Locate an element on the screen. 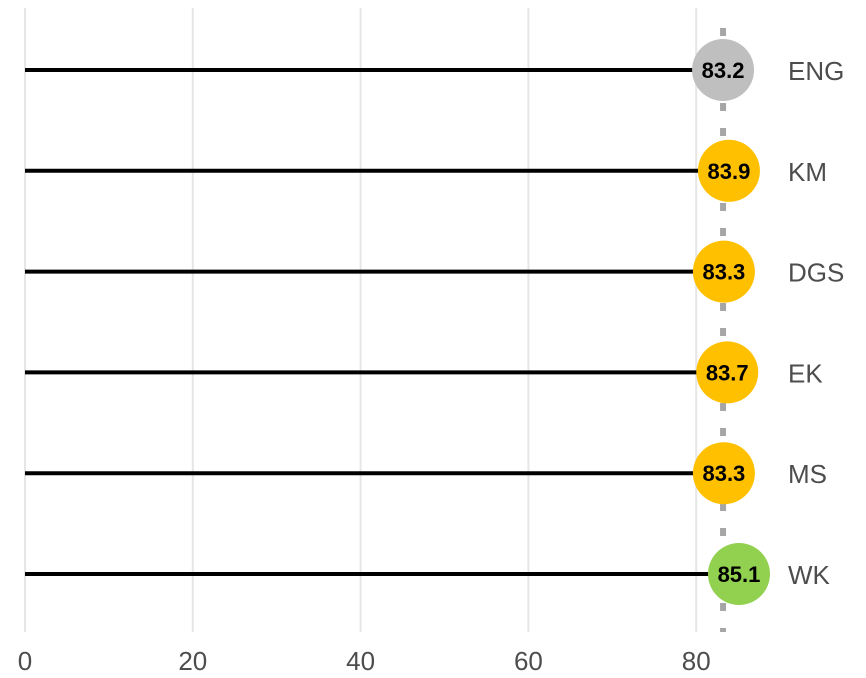 The width and height of the screenshot is (866, 678). point-eng is located at coordinates (723, 70).